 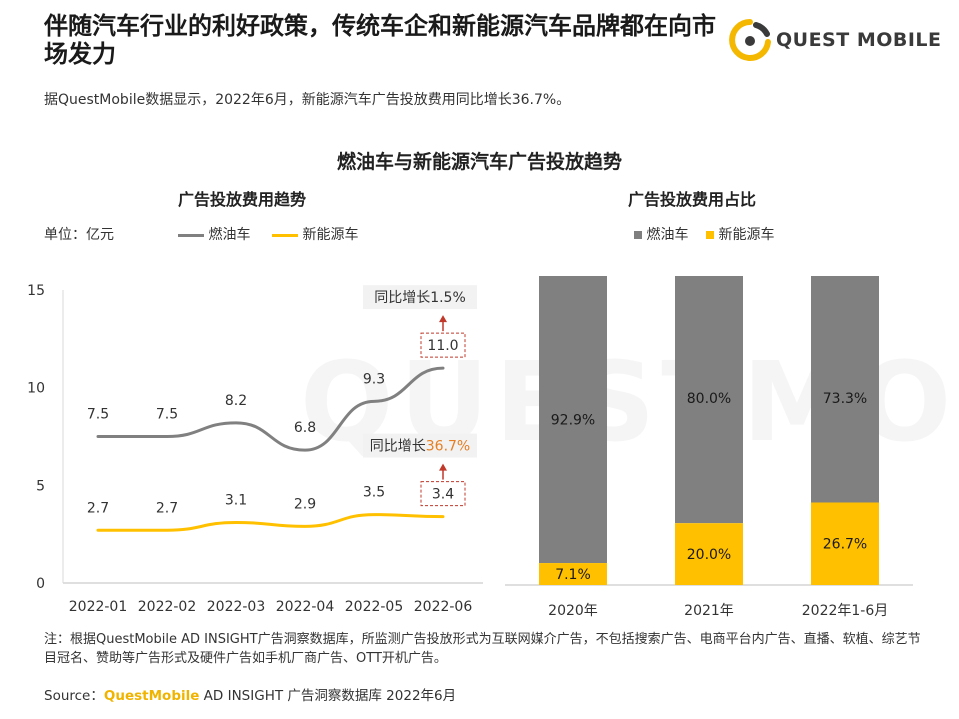 I want to click on x-tick-label: 2022-06, so click(x=443, y=607).